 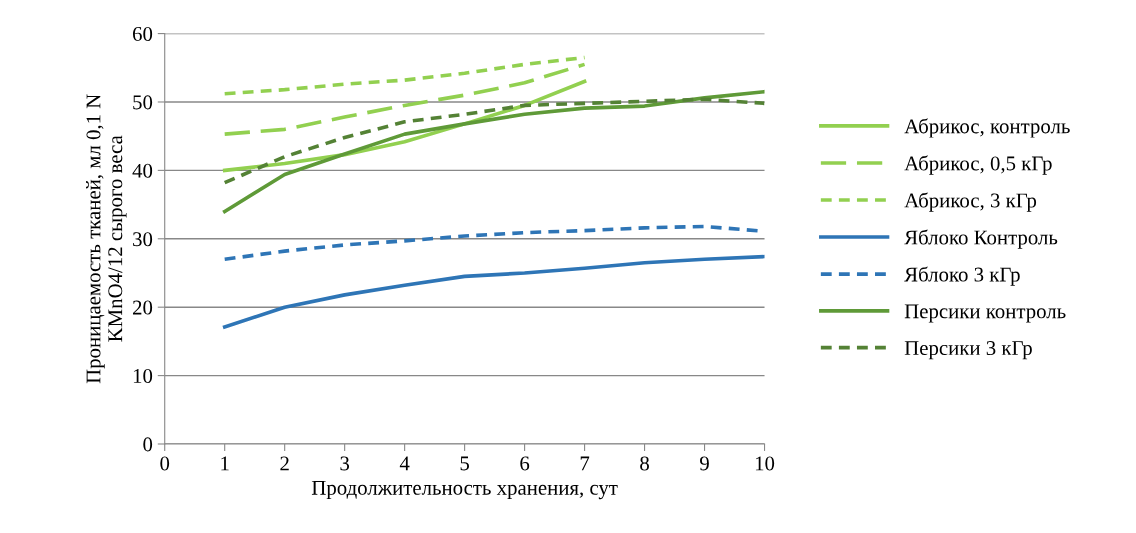 What do you see at coordinates (142, 170) in the screenshot?
I see `y-tick-label: 40` at bounding box center [142, 170].